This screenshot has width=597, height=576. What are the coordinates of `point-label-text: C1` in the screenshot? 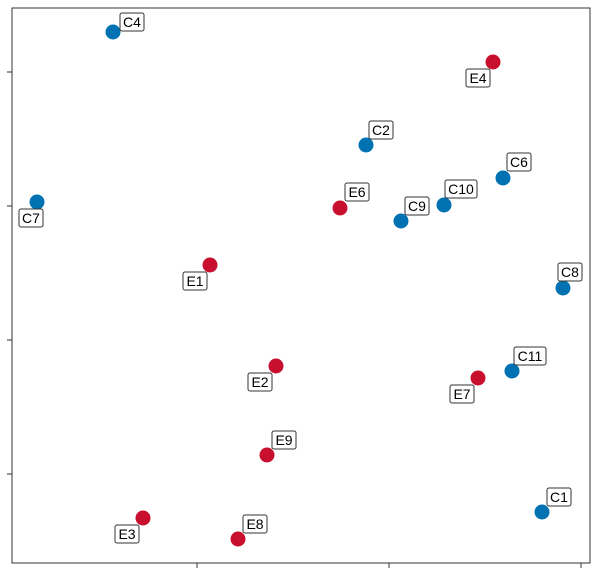 It's located at (559, 497).